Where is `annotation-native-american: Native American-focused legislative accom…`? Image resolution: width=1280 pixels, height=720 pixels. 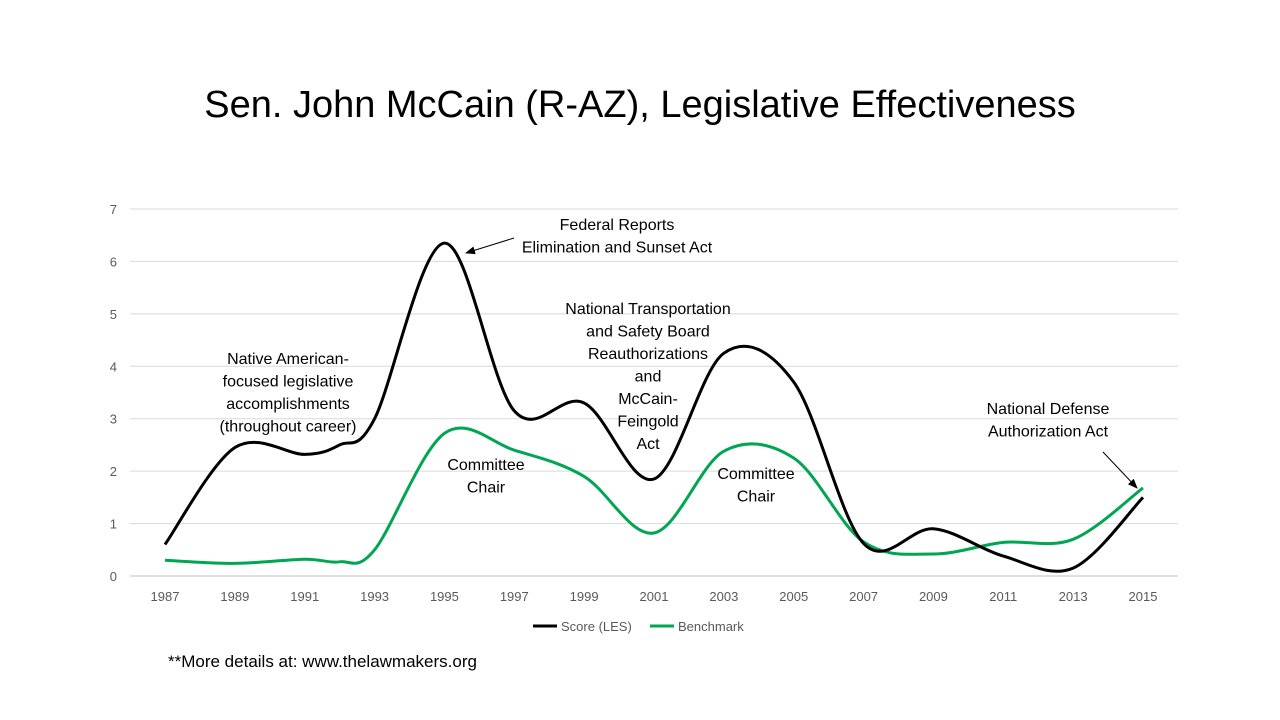 annotation-native-american: Native American-focused legislative accom… is located at coordinates (288, 393).